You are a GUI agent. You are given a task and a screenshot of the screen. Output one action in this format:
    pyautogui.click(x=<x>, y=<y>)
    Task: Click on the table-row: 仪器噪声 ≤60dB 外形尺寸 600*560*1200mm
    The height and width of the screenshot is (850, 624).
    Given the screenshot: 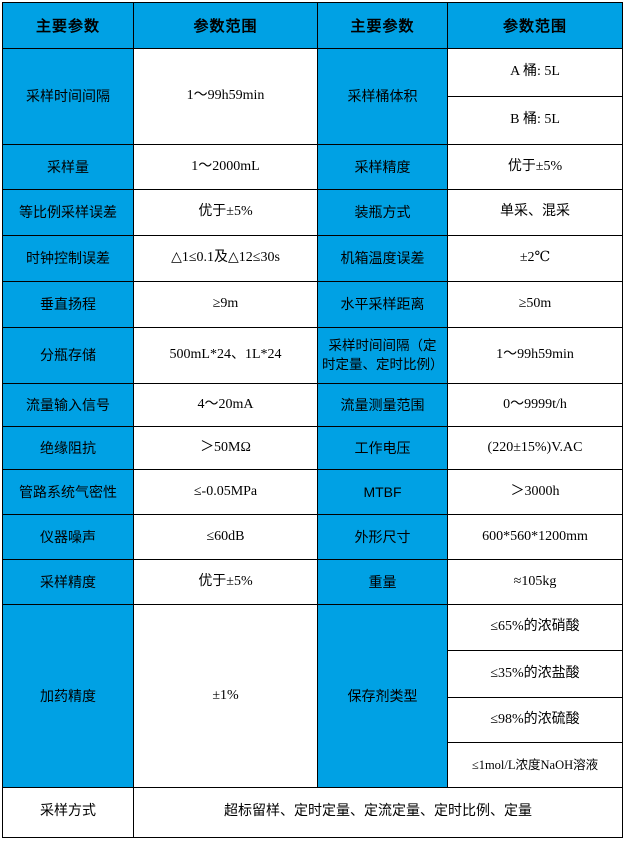 What is the action you would take?
    pyautogui.click(x=312, y=537)
    